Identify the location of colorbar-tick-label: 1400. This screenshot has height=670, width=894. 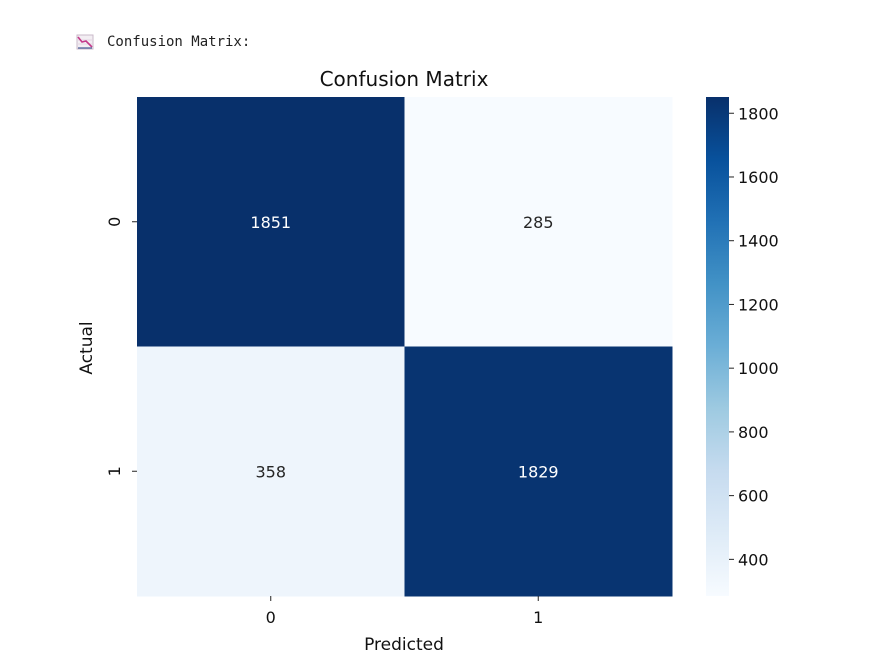
(758, 241).